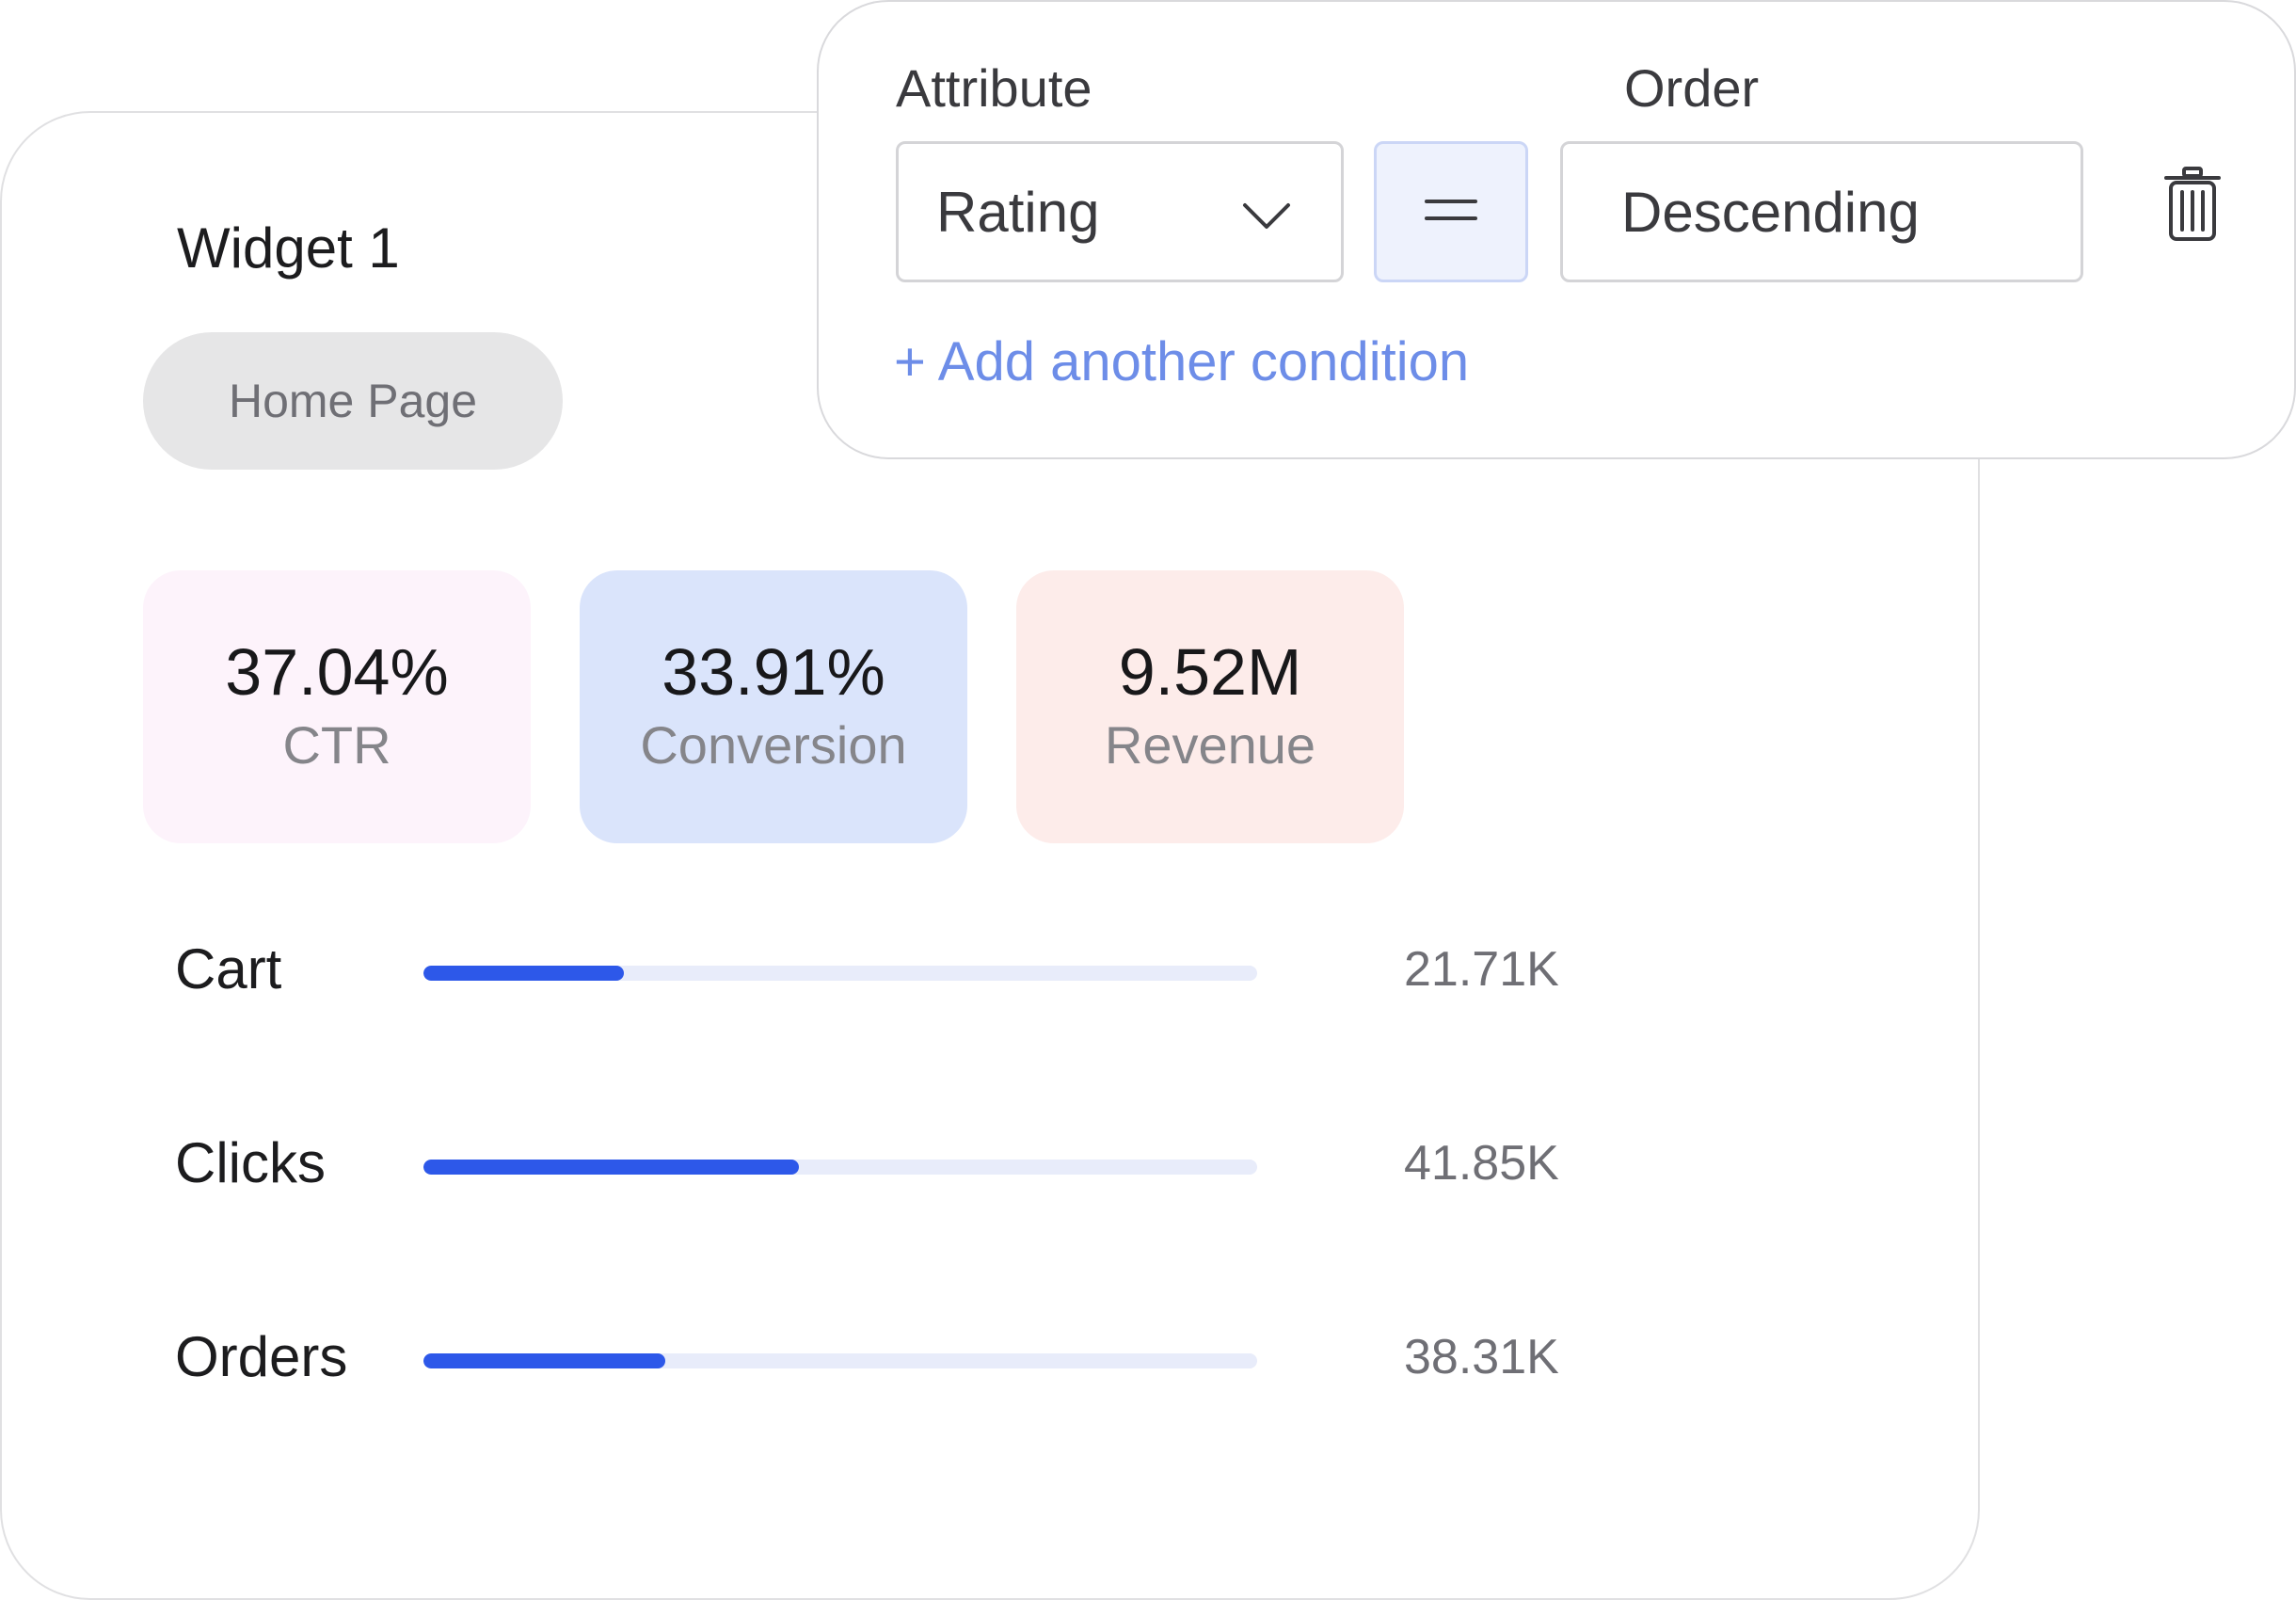 Image resolution: width=2296 pixels, height=1600 pixels. What do you see at coordinates (1210, 671) in the screenshot?
I see `metric-value: 9.52M` at bounding box center [1210, 671].